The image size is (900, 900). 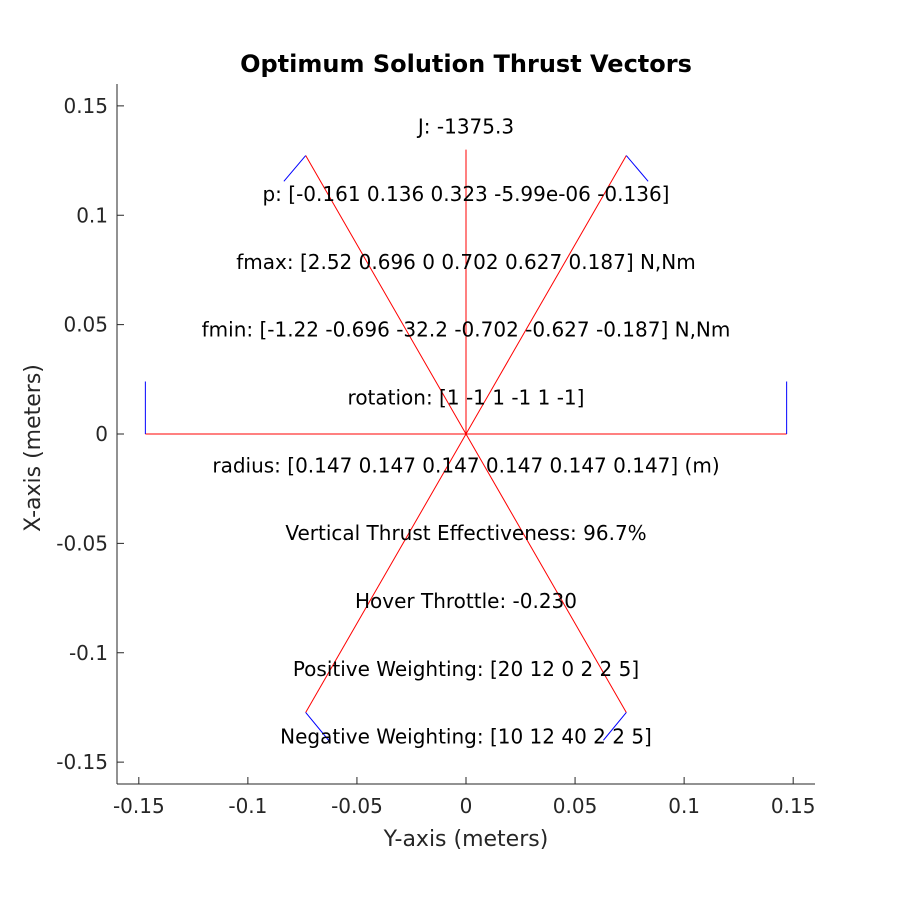 I want to click on y-tick-label: 0.05, so click(x=85, y=325).